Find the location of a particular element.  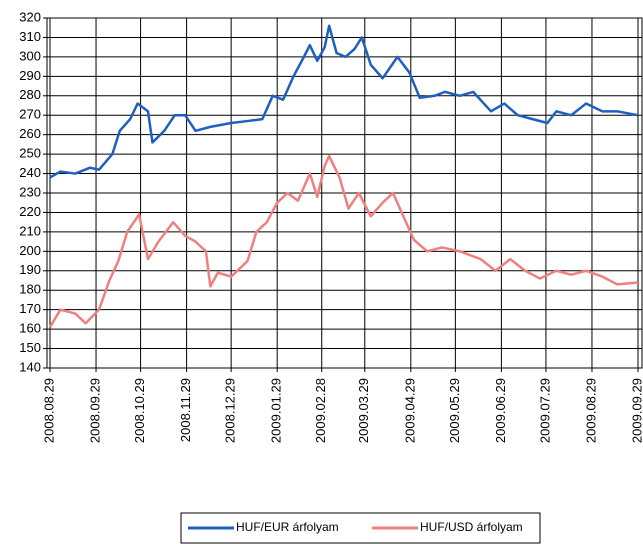

y-tick-label: 160 is located at coordinates (30, 328).